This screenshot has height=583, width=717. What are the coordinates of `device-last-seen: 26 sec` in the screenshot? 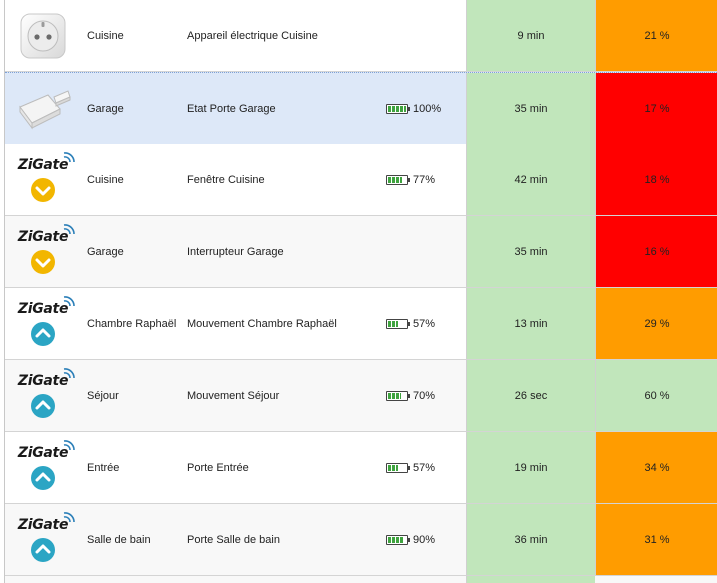 It's located at (530, 395).